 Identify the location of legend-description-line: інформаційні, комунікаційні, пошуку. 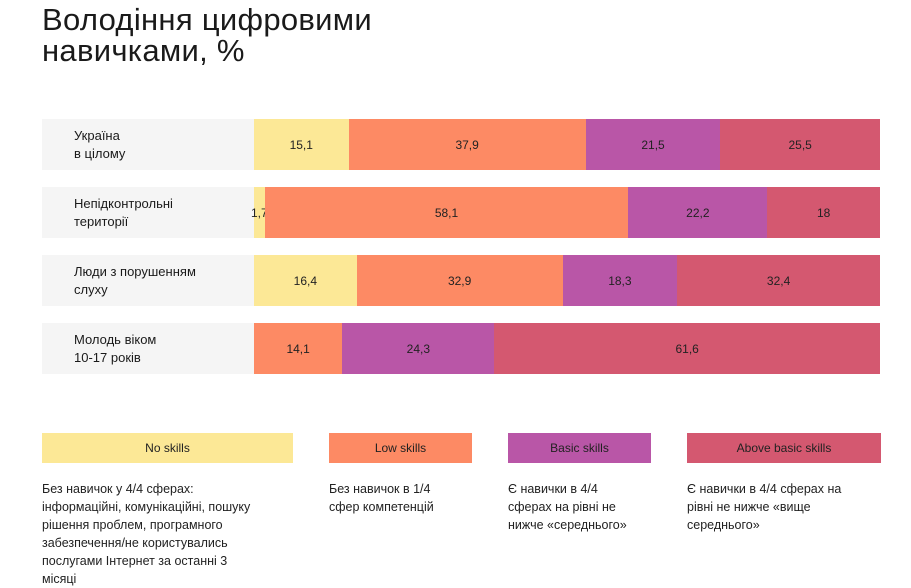
(146, 507).